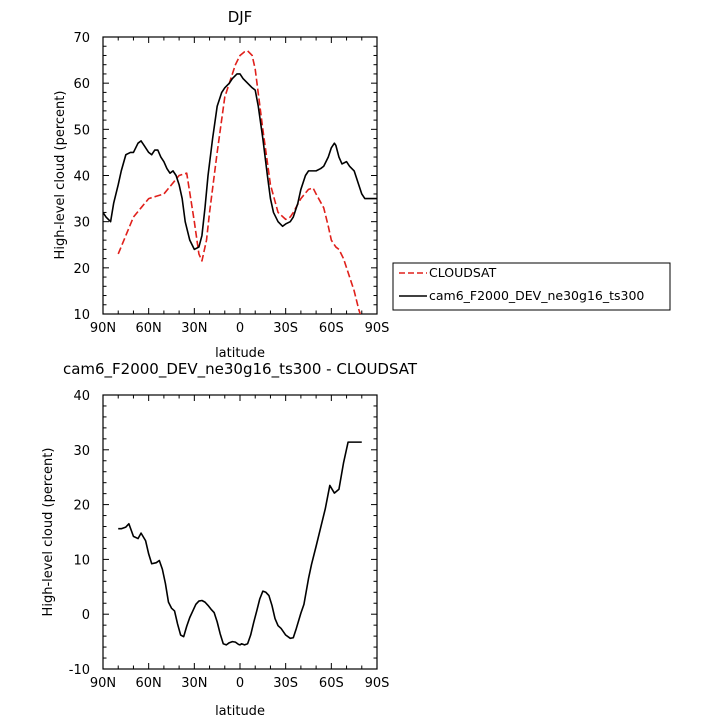 Image resolution: width=719 pixels, height=722 pixels. I want to click on y-tick-label-4: 30, so click(81, 451).